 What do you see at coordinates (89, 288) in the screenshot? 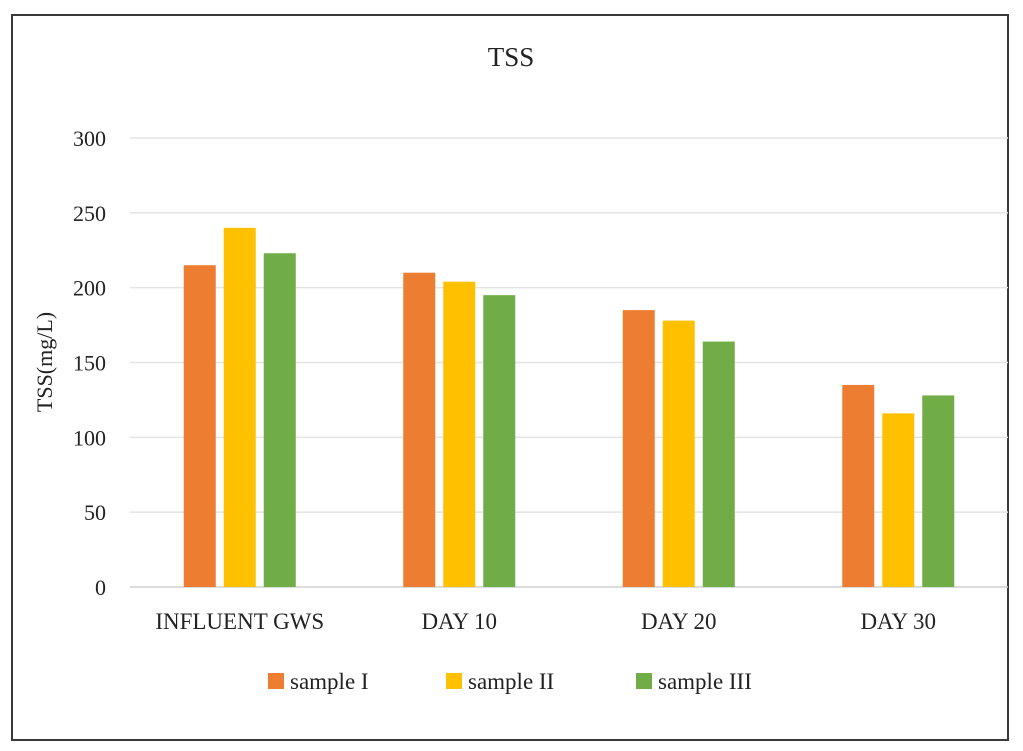
I see `y-tick-label: 200` at bounding box center [89, 288].